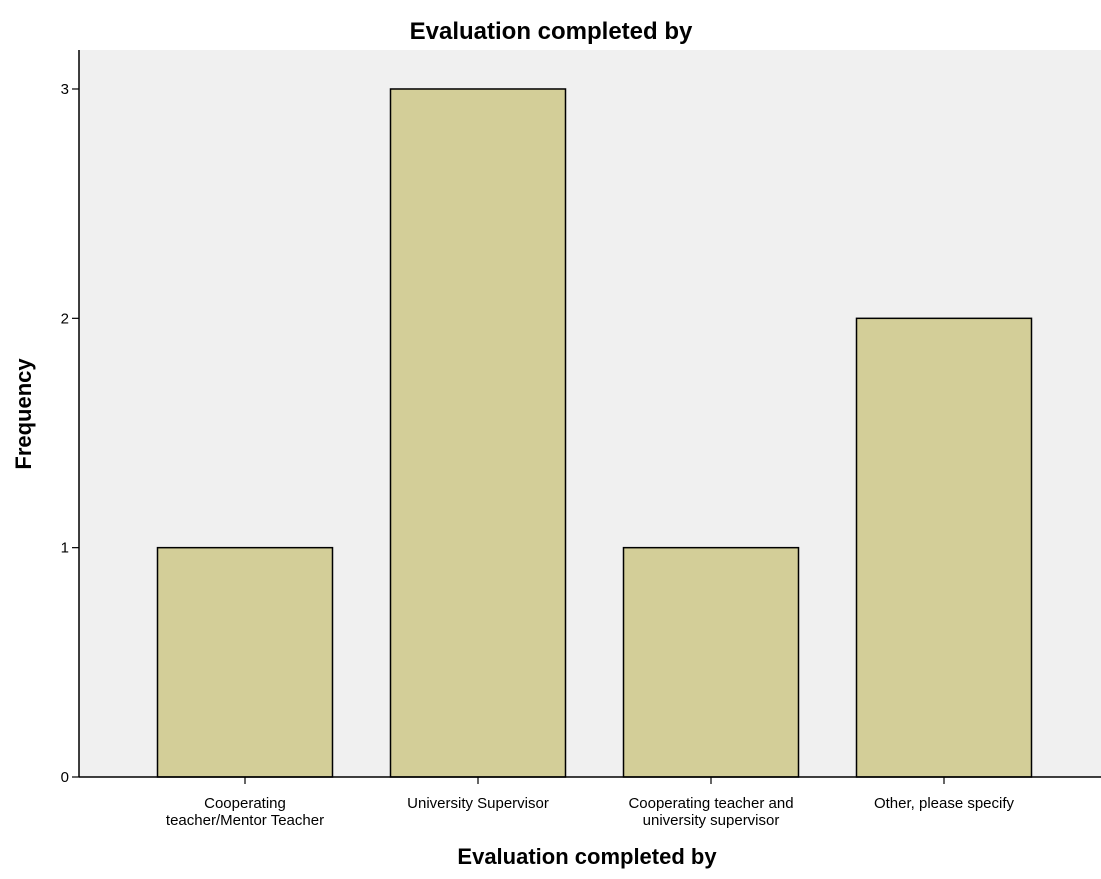 The image size is (1101, 879). Describe the element at coordinates (245, 812) in the screenshot. I see `x-tick-label: Cooperating teacher/Mentor Teacher` at that location.